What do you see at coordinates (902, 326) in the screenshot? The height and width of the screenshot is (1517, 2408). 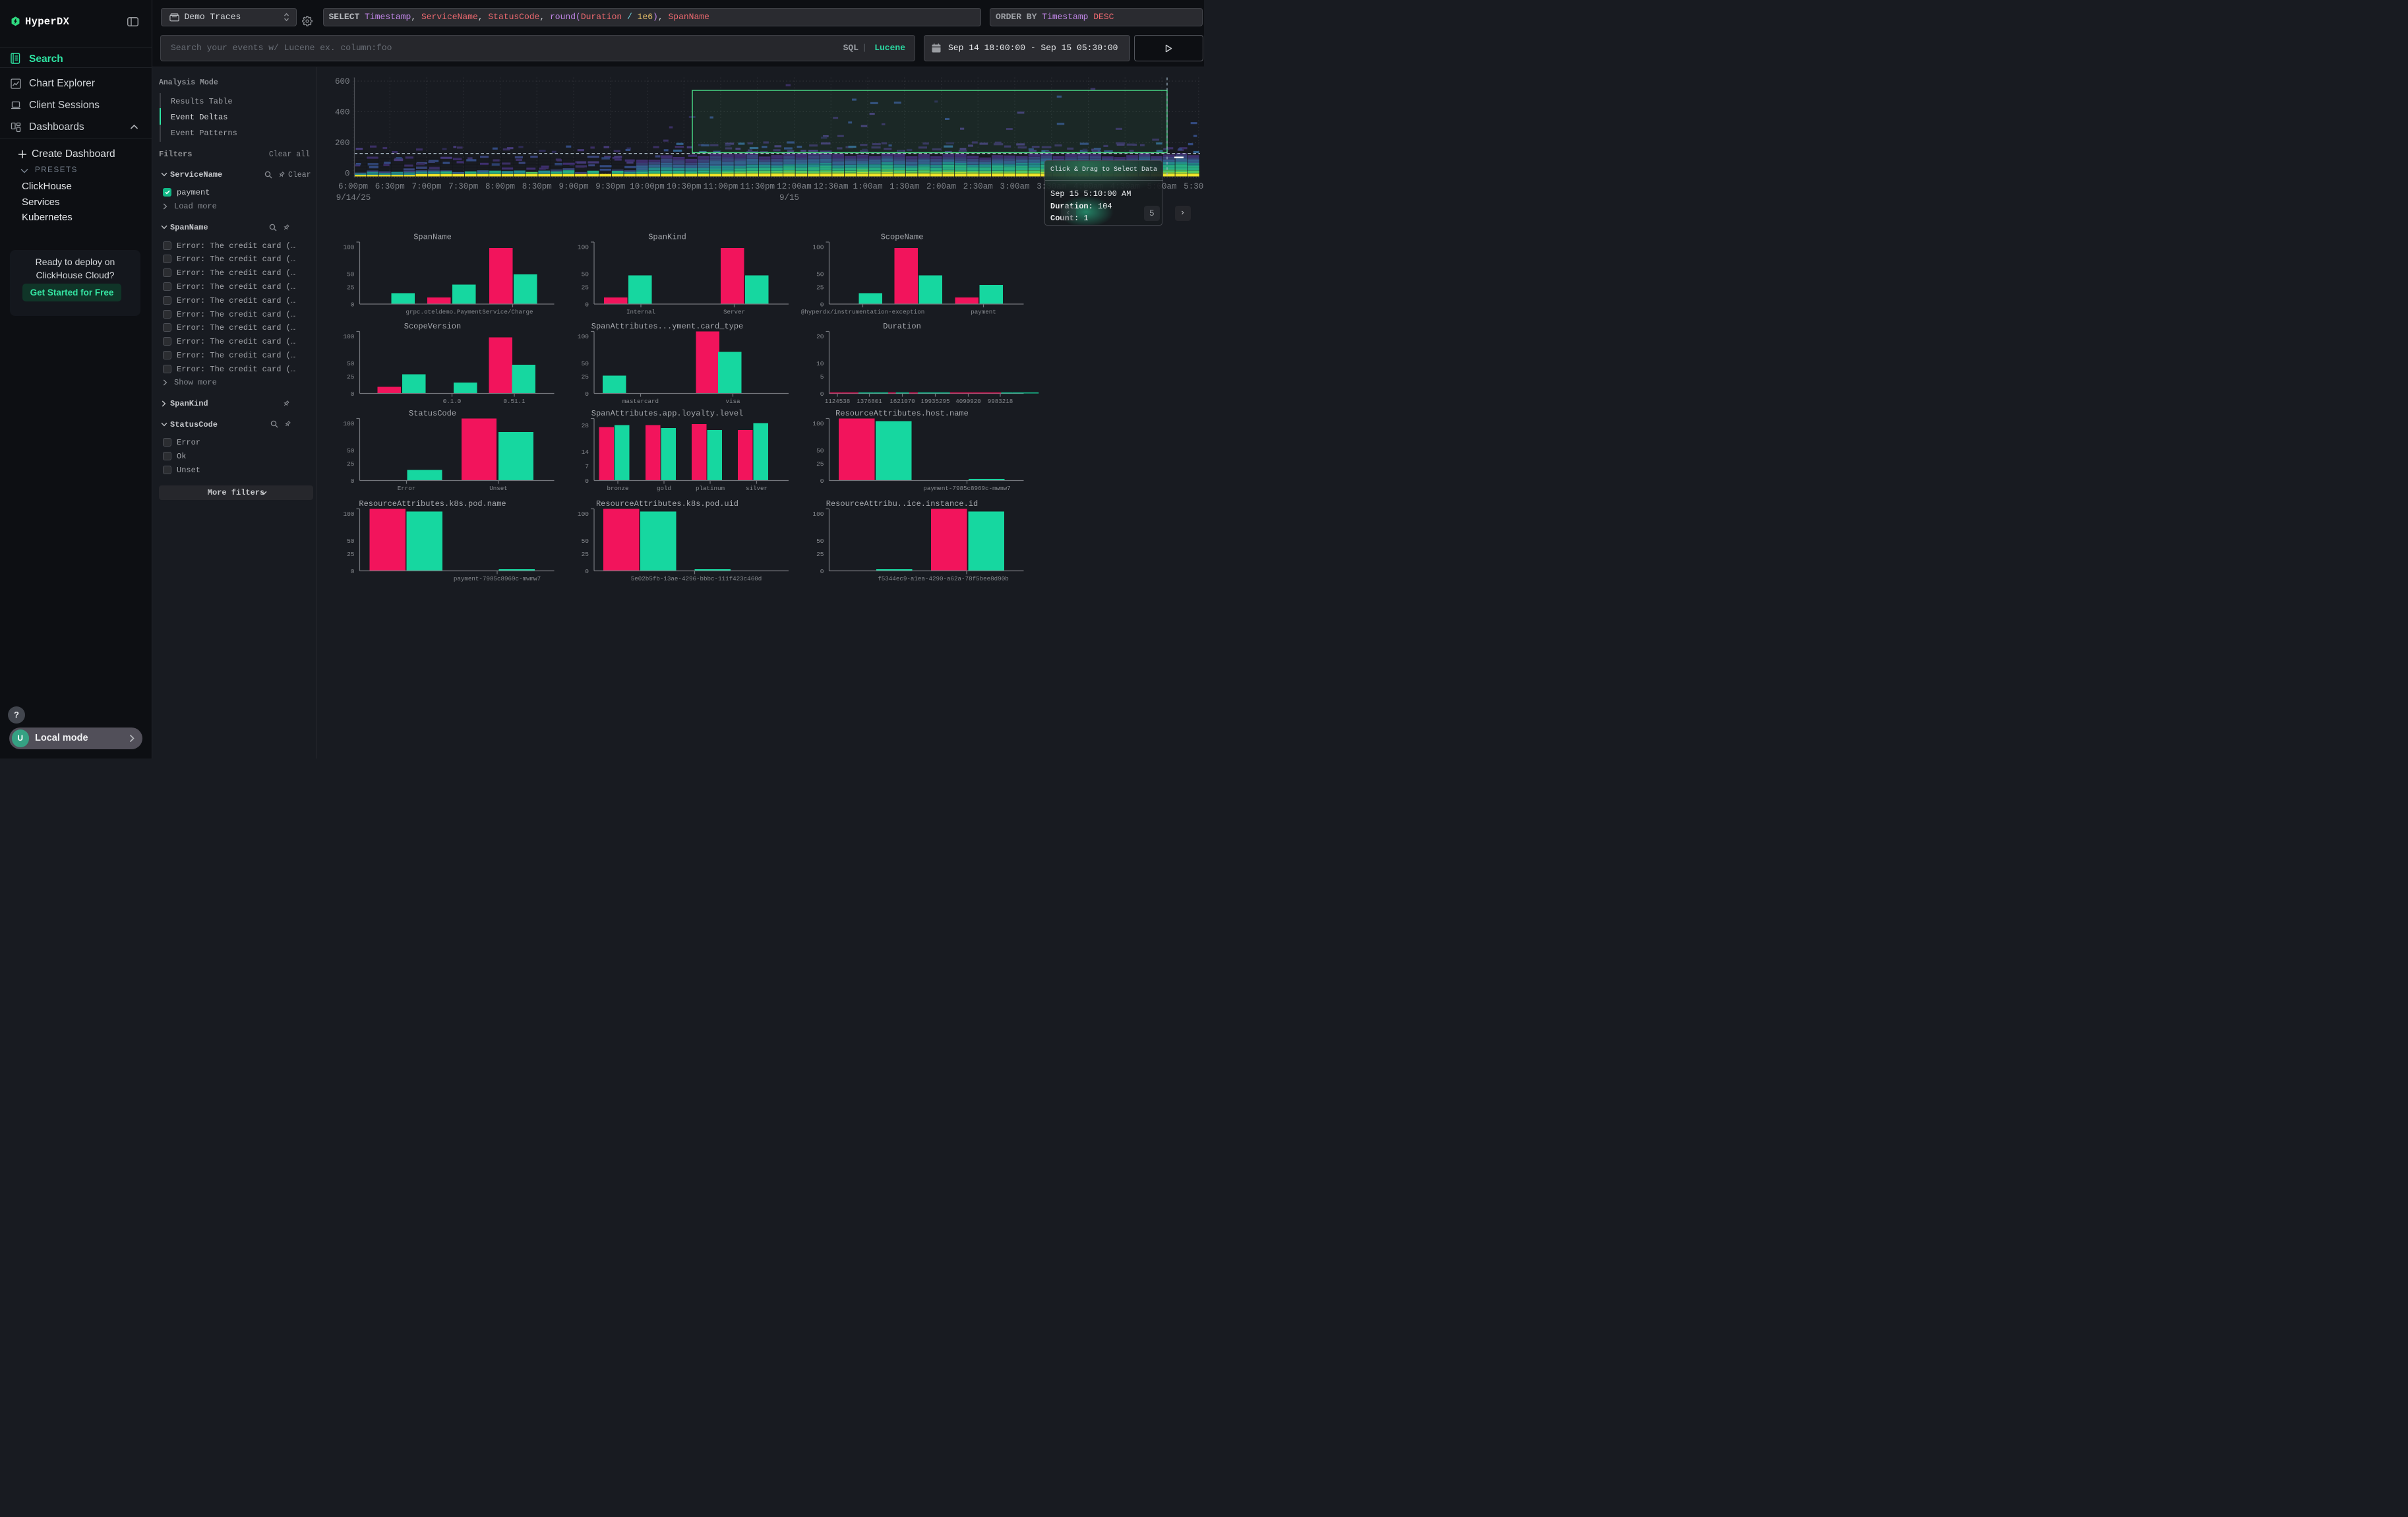 I see `svg-text: Duration` at bounding box center [902, 326].